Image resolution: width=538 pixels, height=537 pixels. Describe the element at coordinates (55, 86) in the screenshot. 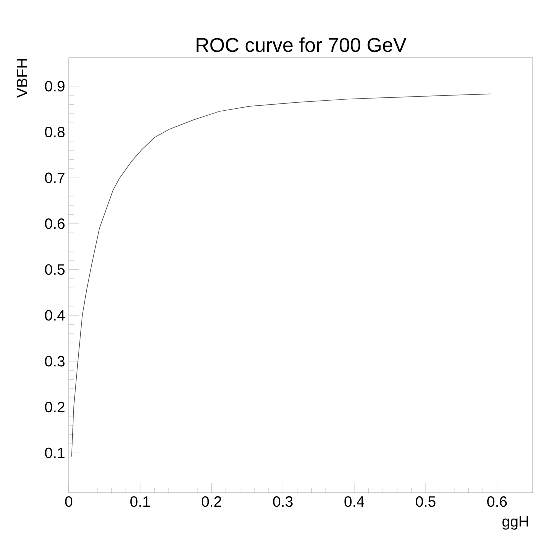

I see `y-tick-label: 0.9` at that location.